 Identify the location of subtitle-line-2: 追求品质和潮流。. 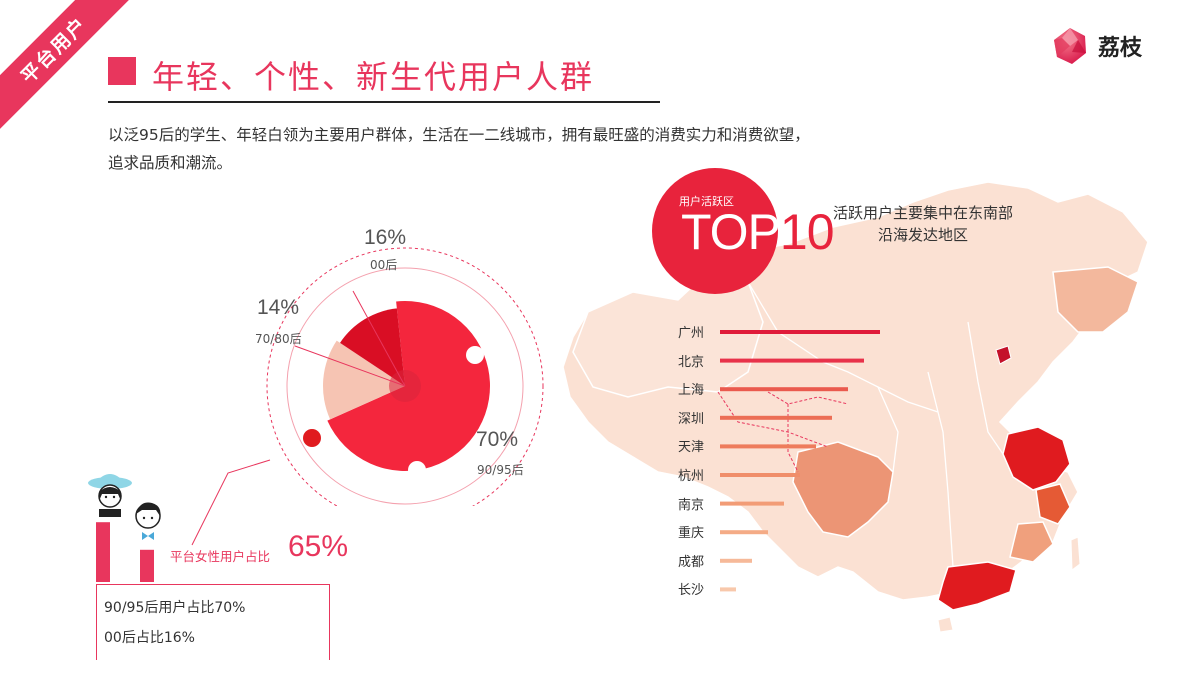
(170, 163).